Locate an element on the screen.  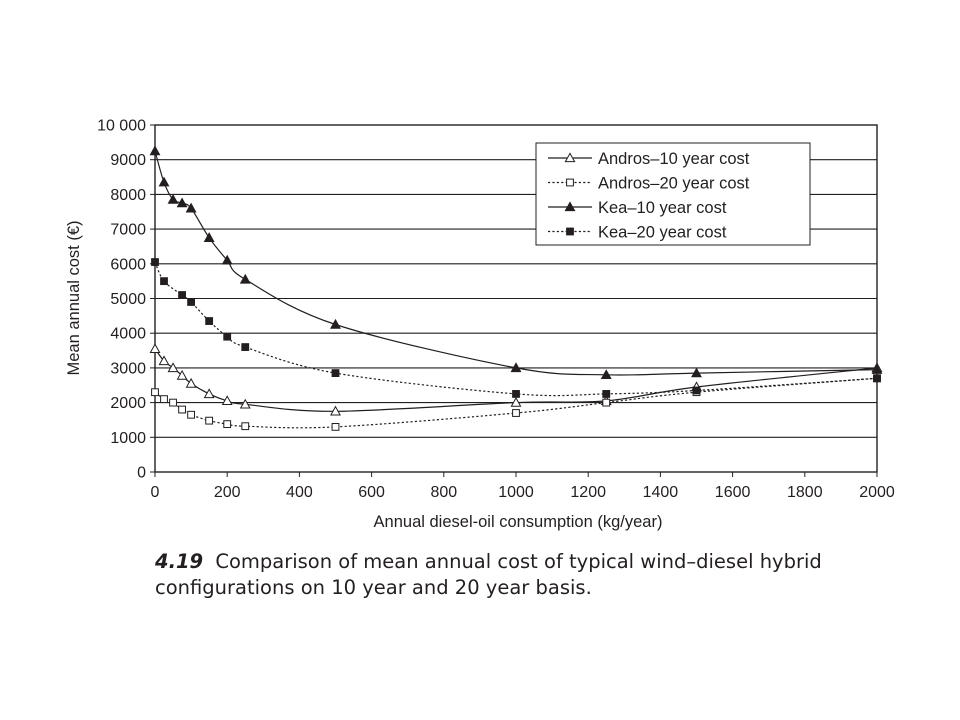
x-tick-label: 1000 is located at coordinates (516, 492).